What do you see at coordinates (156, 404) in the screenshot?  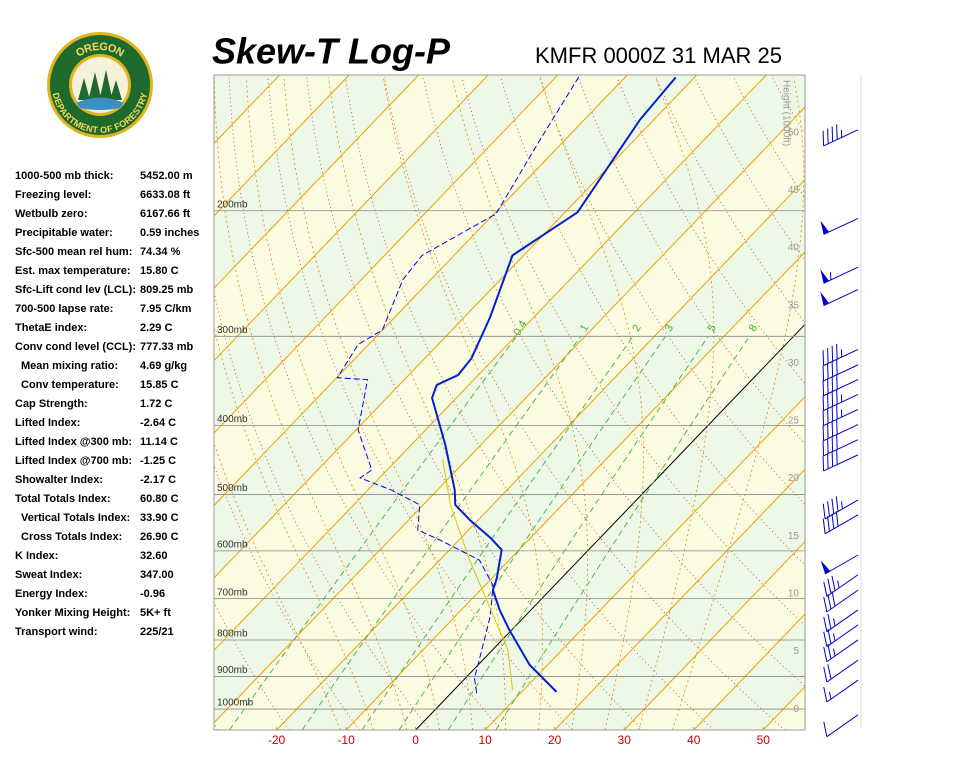 I see `index-value: 1.72 C` at bounding box center [156, 404].